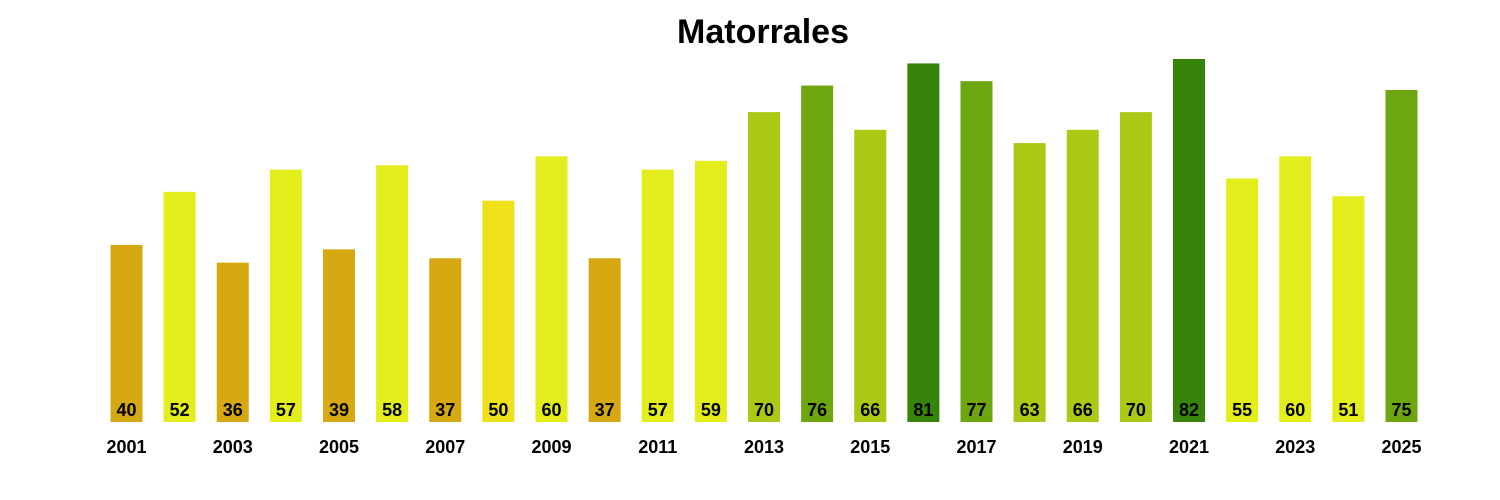  Describe the element at coordinates (285, 295) in the screenshot. I see `bar-2004` at that location.